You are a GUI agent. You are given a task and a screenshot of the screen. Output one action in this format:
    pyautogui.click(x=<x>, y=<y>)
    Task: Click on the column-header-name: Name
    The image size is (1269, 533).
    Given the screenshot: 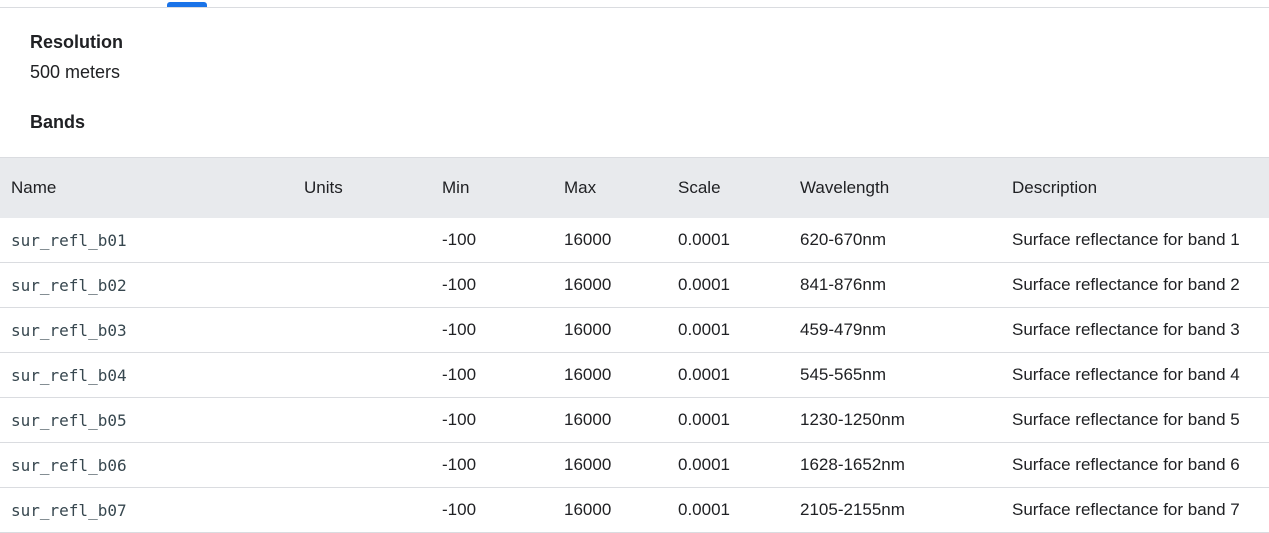 What is the action you would take?
    pyautogui.click(x=146, y=187)
    